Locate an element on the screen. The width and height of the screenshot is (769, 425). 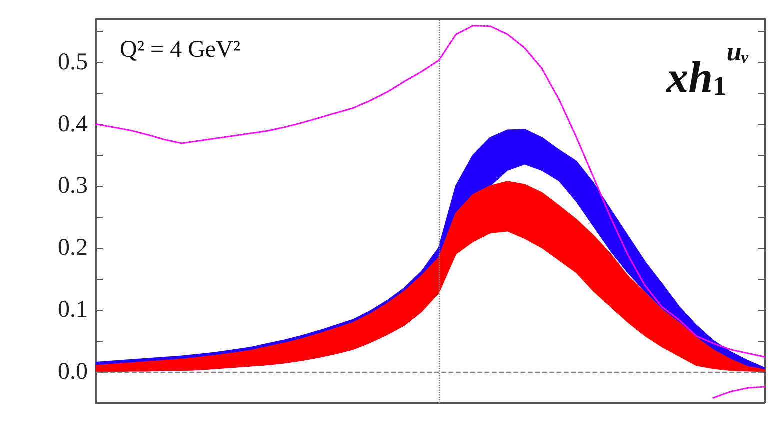
line-series is located at coordinates (739, 392).